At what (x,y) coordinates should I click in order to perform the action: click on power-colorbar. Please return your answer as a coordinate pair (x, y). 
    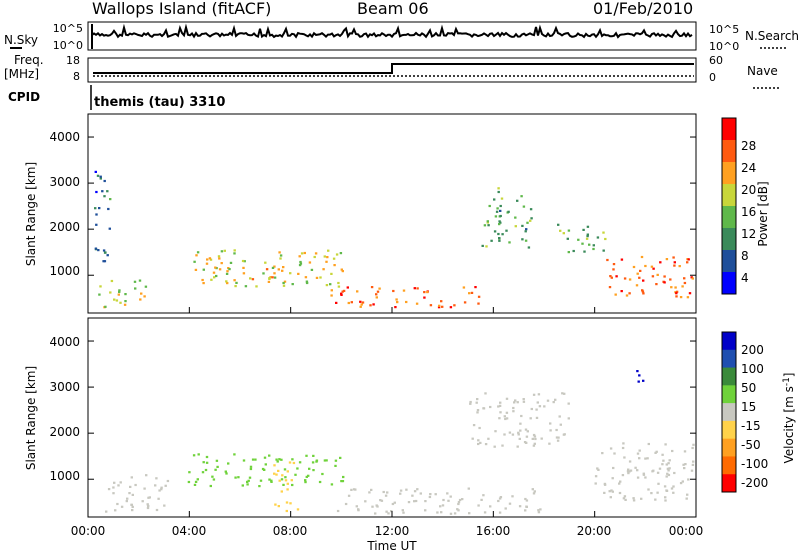
    Looking at the image, I should click on (729, 206).